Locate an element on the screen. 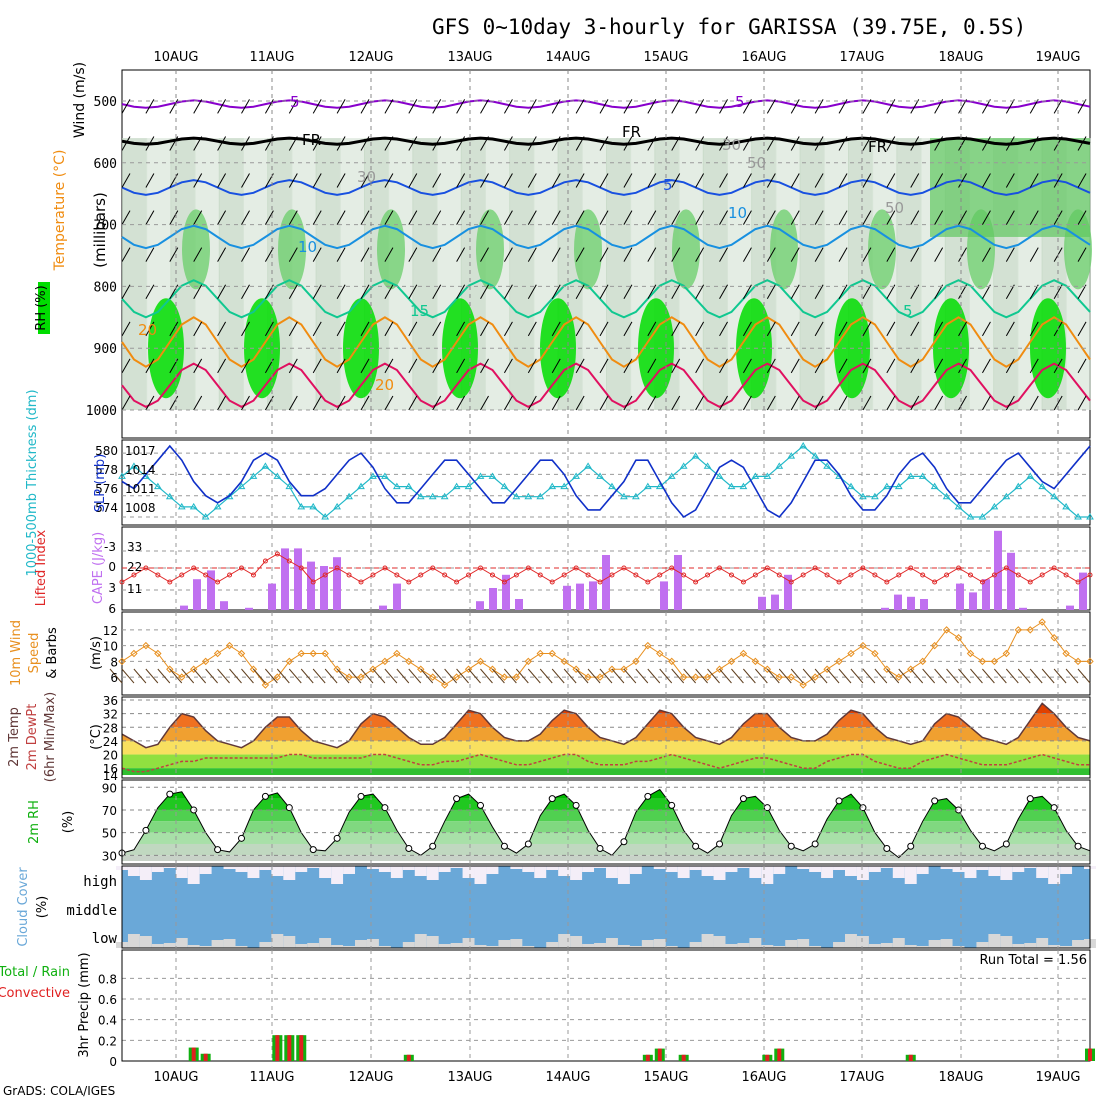 The width and height of the screenshot is (1100, 1100). cloud-units: (%) is located at coordinates (42, 907).